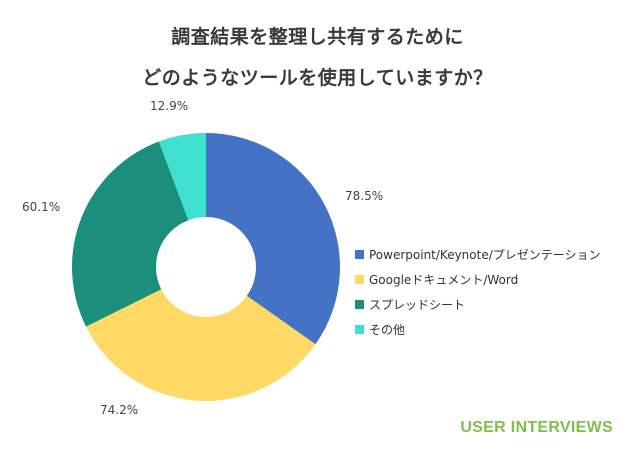  What do you see at coordinates (119, 410) in the screenshot?
I see `data-label-document: 74.2%` at bounding box center [119, 410].